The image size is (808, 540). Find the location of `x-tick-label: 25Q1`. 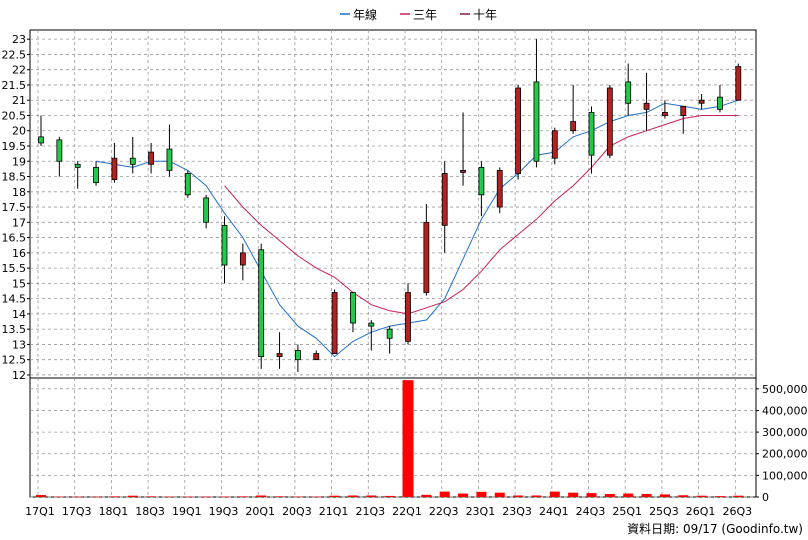

x-tick-label: 25Q1 is located at coordinates (627, 511).